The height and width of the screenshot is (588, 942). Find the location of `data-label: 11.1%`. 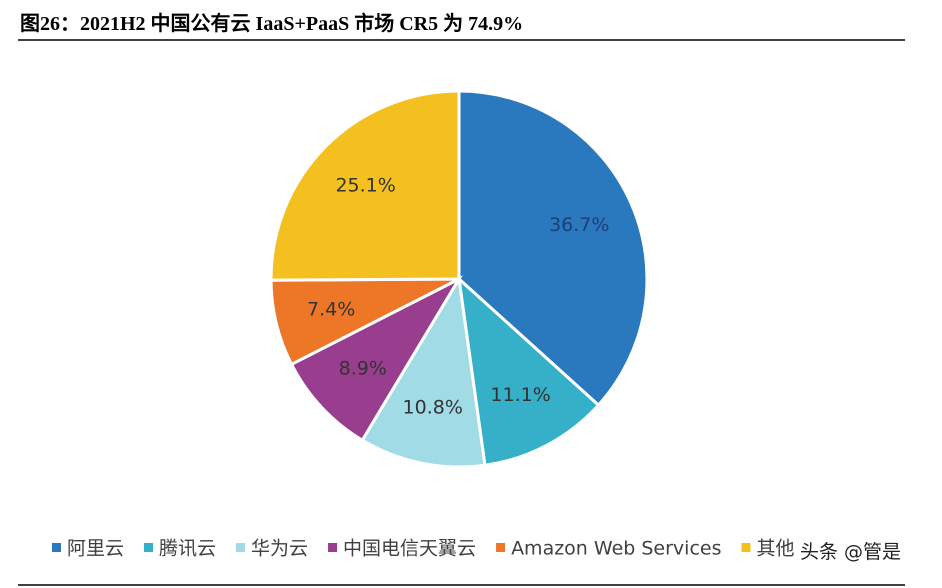

data-label: 11.1% is located at coordinates (520, 395).